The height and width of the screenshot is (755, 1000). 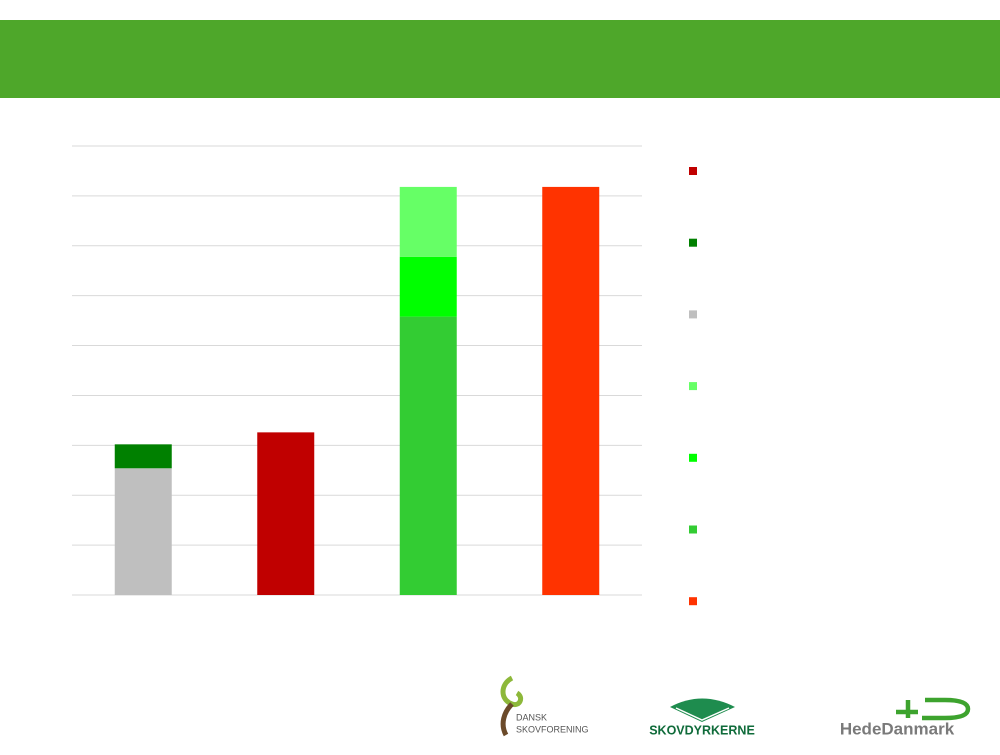 I want to click on skovdyrkerne-logo: SKOVDYRKERNE, so click(x=702, y=717).